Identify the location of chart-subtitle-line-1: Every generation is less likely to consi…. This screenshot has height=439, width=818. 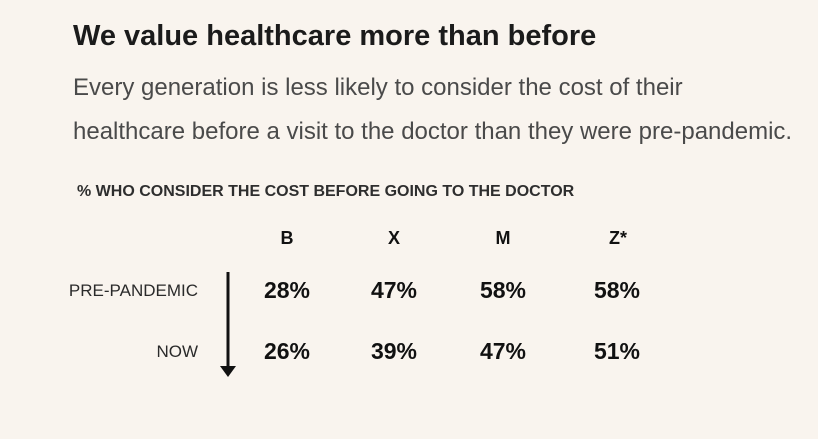
(378, 87).